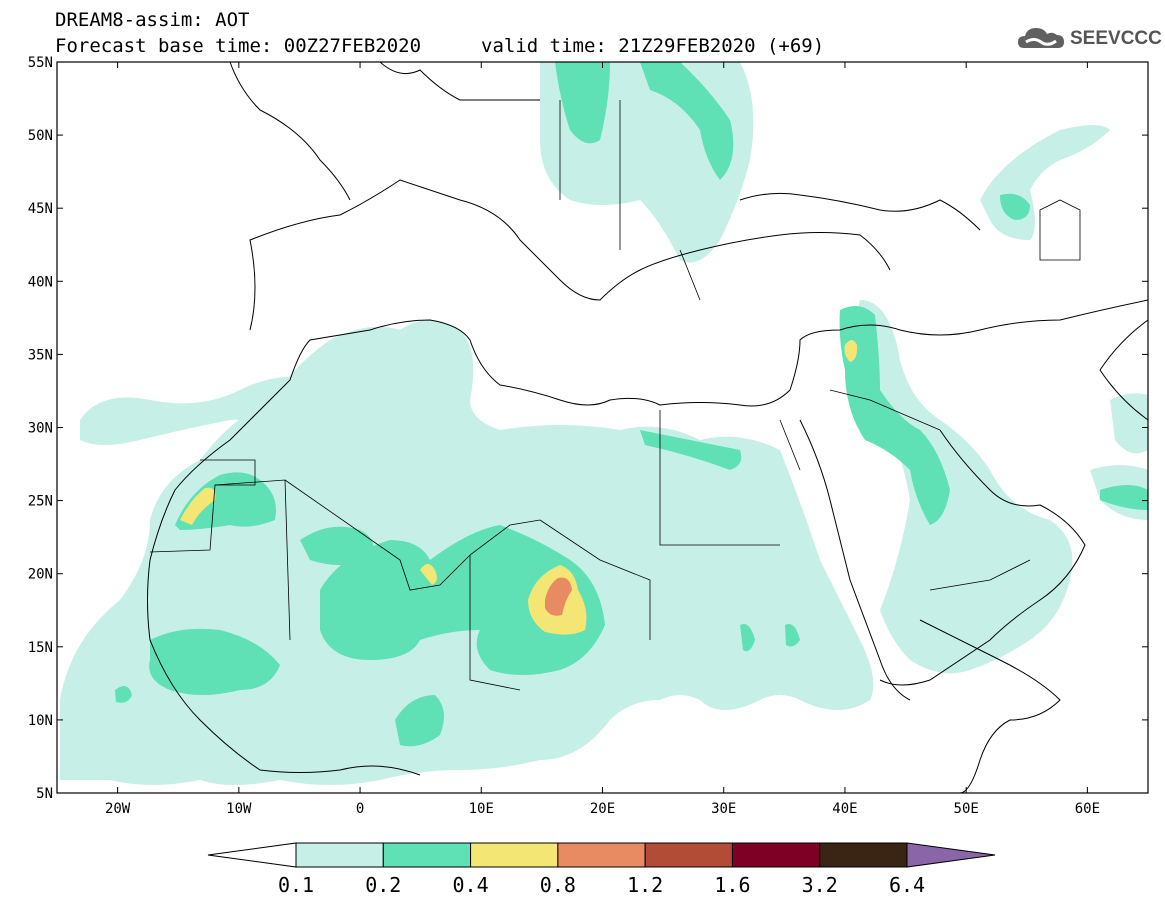  Describe the element at coordinates (1041, 38) in the screenshot. I see `cloud-logo-icon` at that location.